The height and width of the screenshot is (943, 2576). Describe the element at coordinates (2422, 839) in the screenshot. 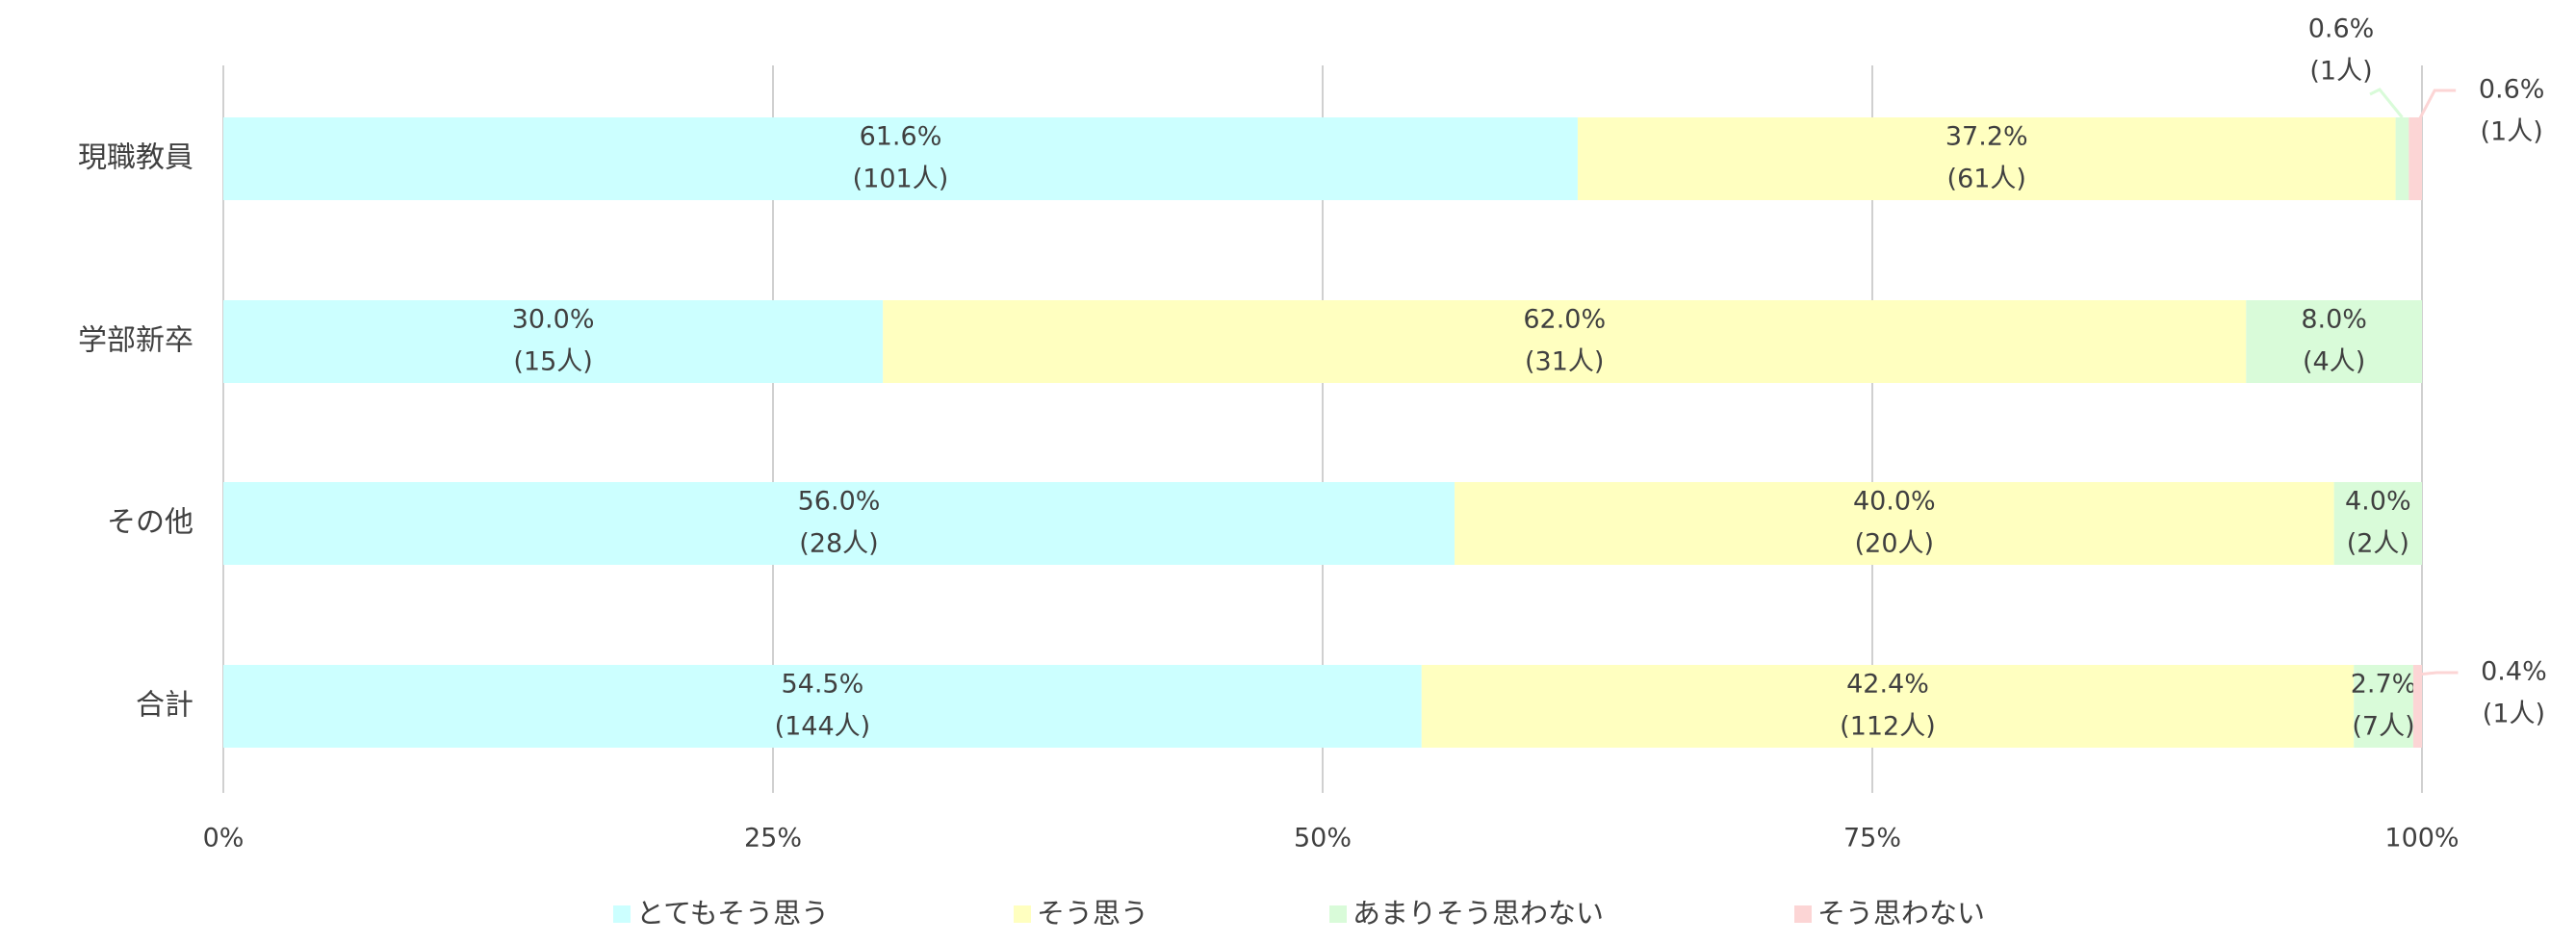

I see `x-tick-label: 100%` at that location.